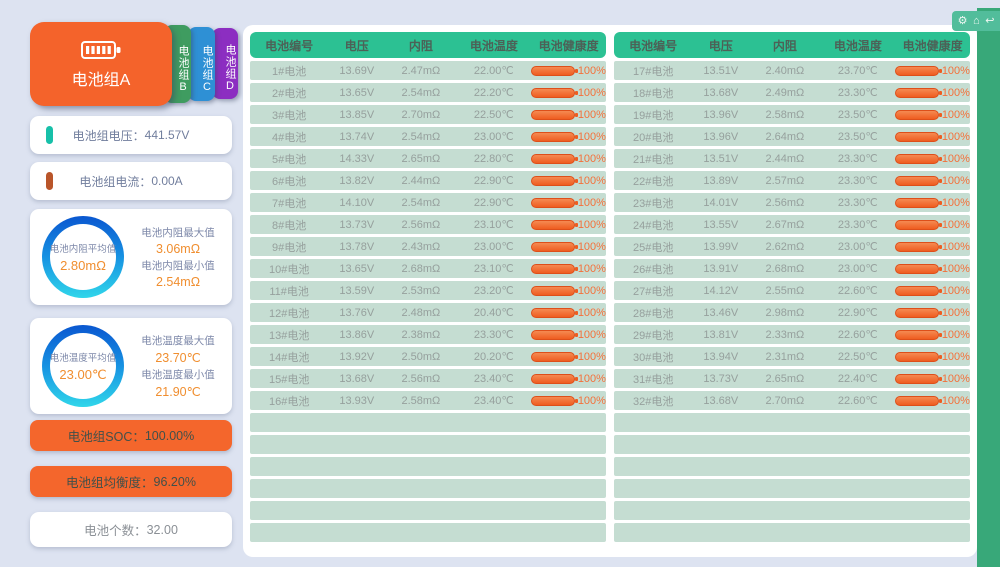 The width and height of the screenshot is (1000, 567). I want to click on battery-id-cell: 7#电池, so click(289, 203).